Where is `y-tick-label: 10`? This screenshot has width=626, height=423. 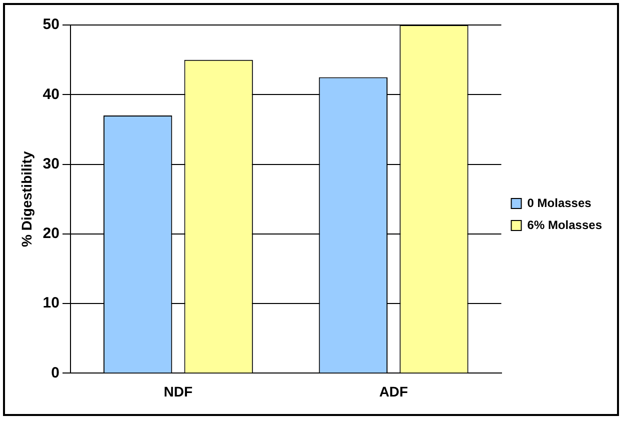 y-tick-label: 10 is located at coordinates (51, 303).